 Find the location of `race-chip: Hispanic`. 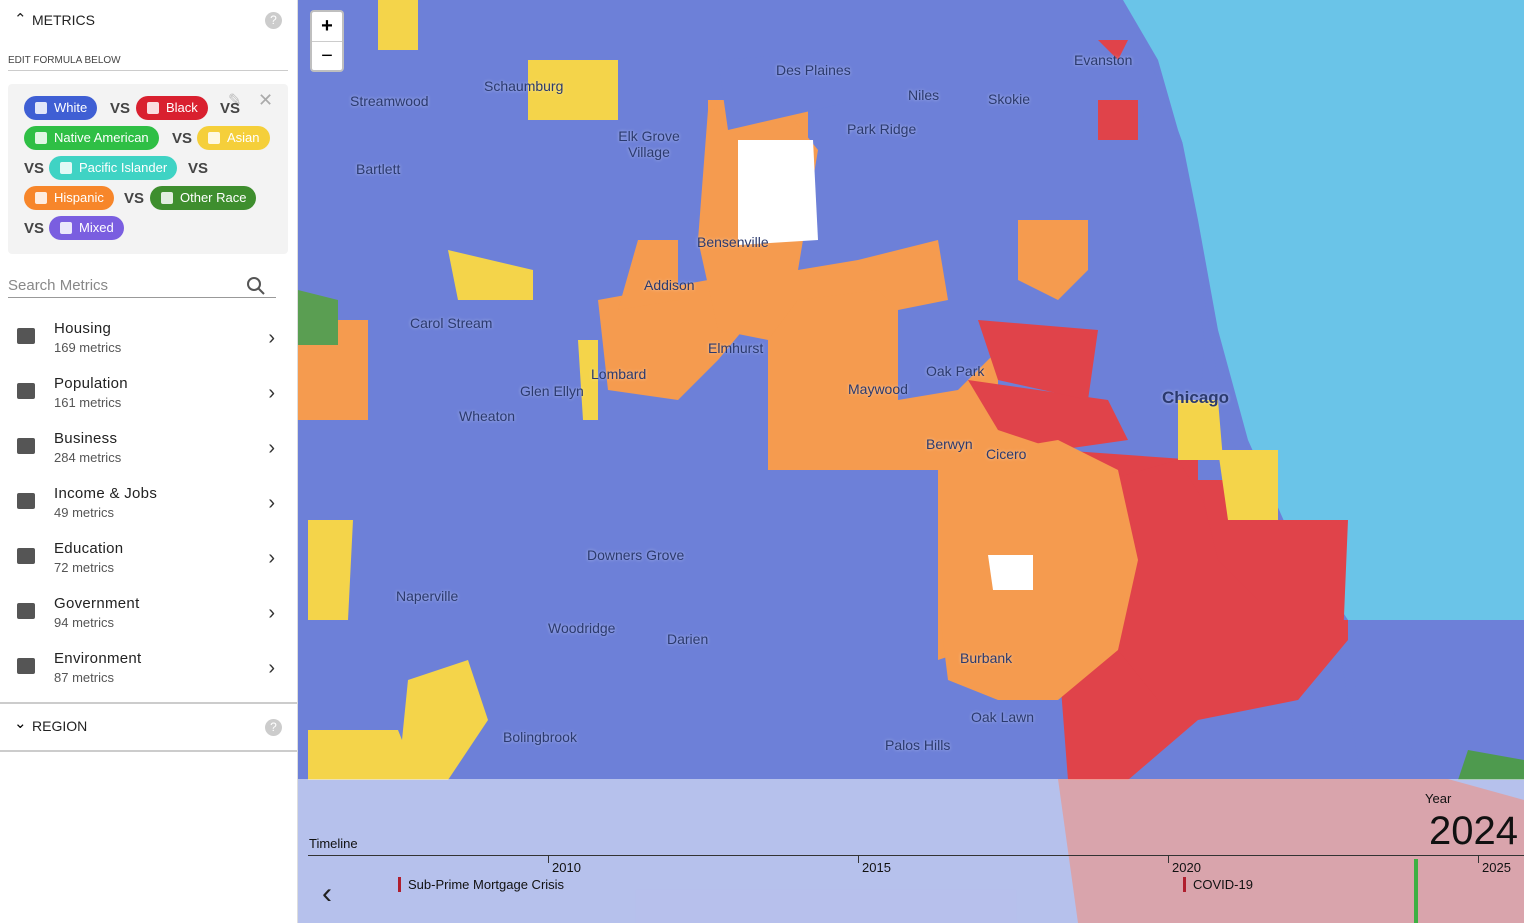

race-chip: Hispanic is located at coordinates (69, 198).